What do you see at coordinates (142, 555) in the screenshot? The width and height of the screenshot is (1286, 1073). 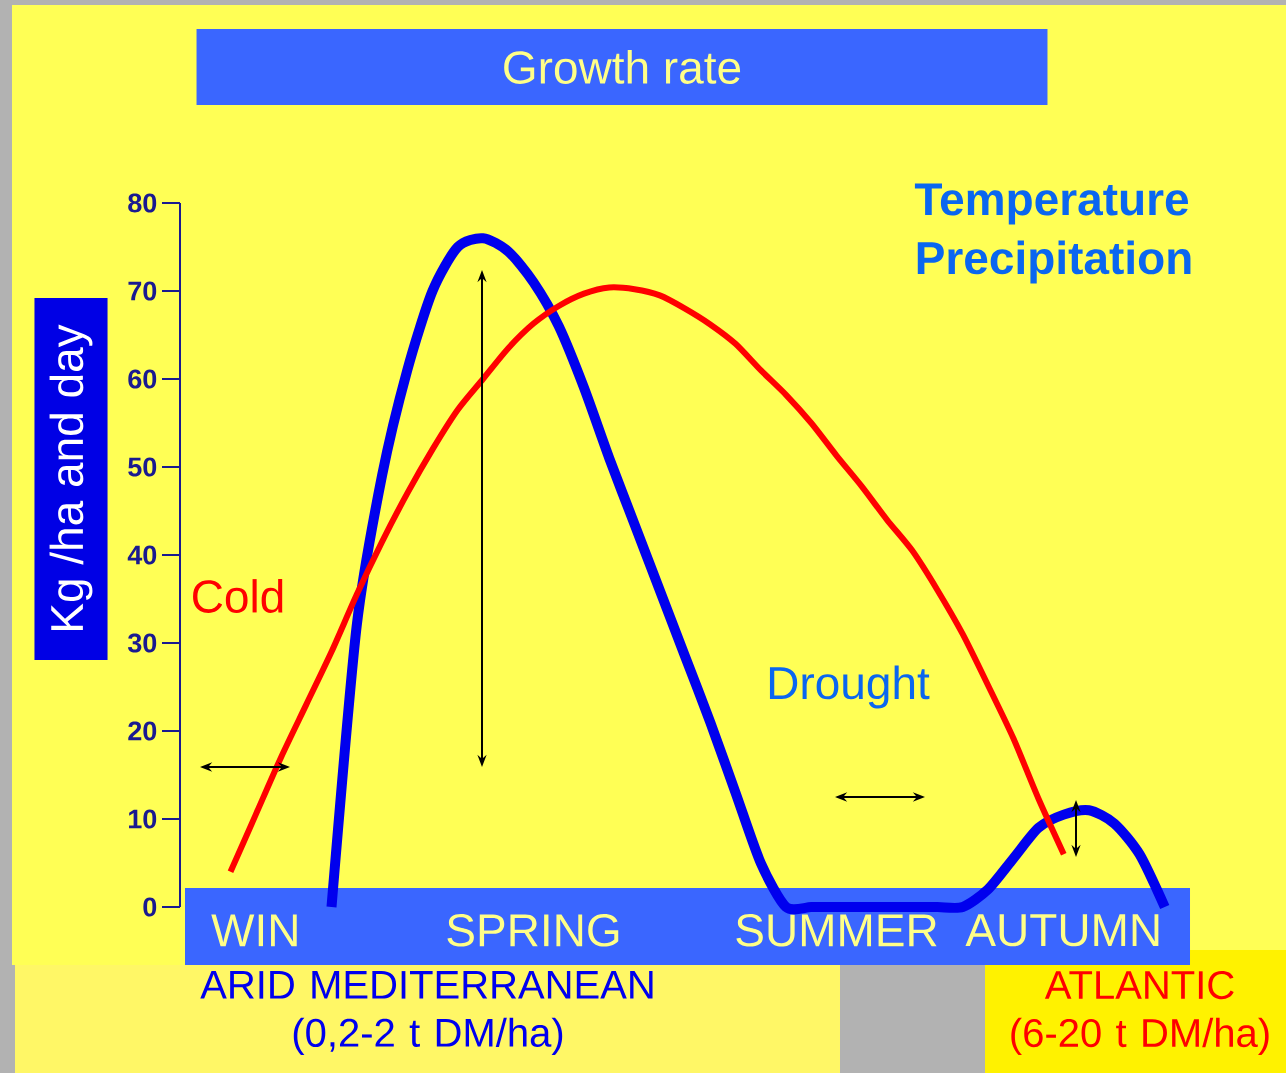 I see `y-tick-label: 40` at bounding box center [142, 555].